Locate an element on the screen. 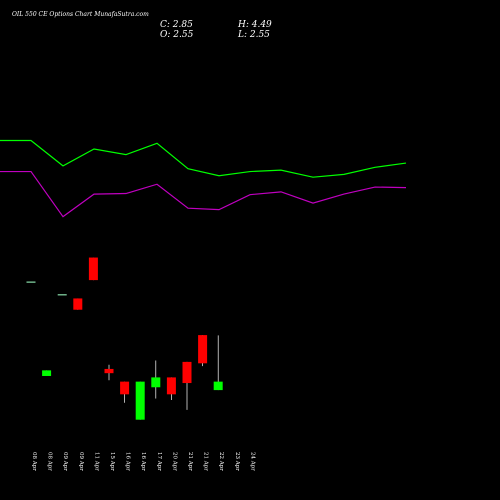 This screenshot has width=500, height=500. x-tick-label: 15 Apr is located at coordinates (112, 461).